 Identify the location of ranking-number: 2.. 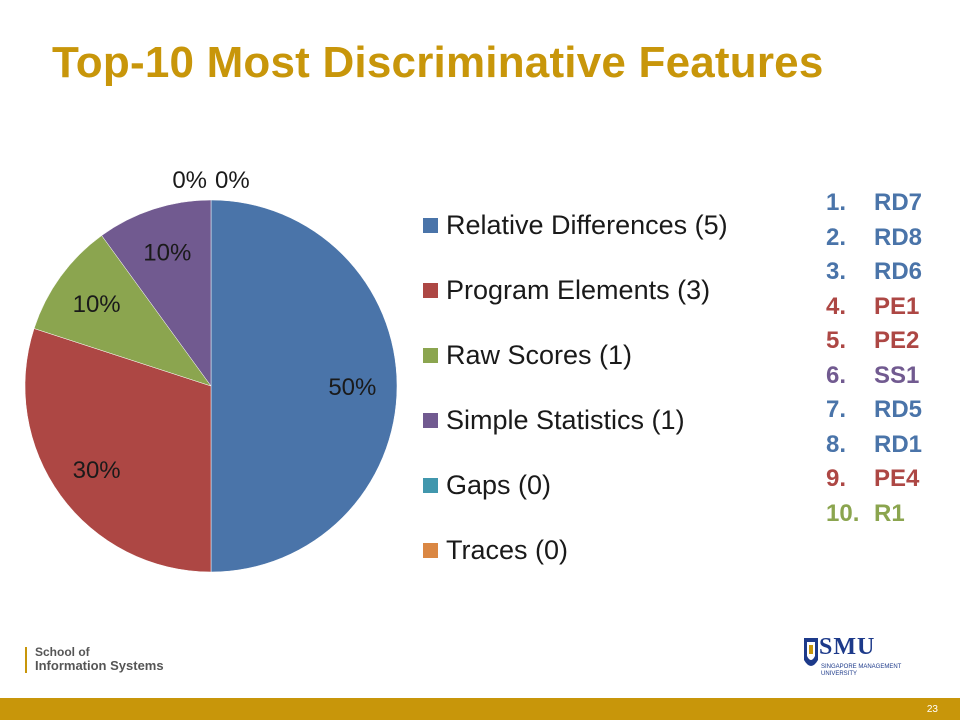
(836, 237).